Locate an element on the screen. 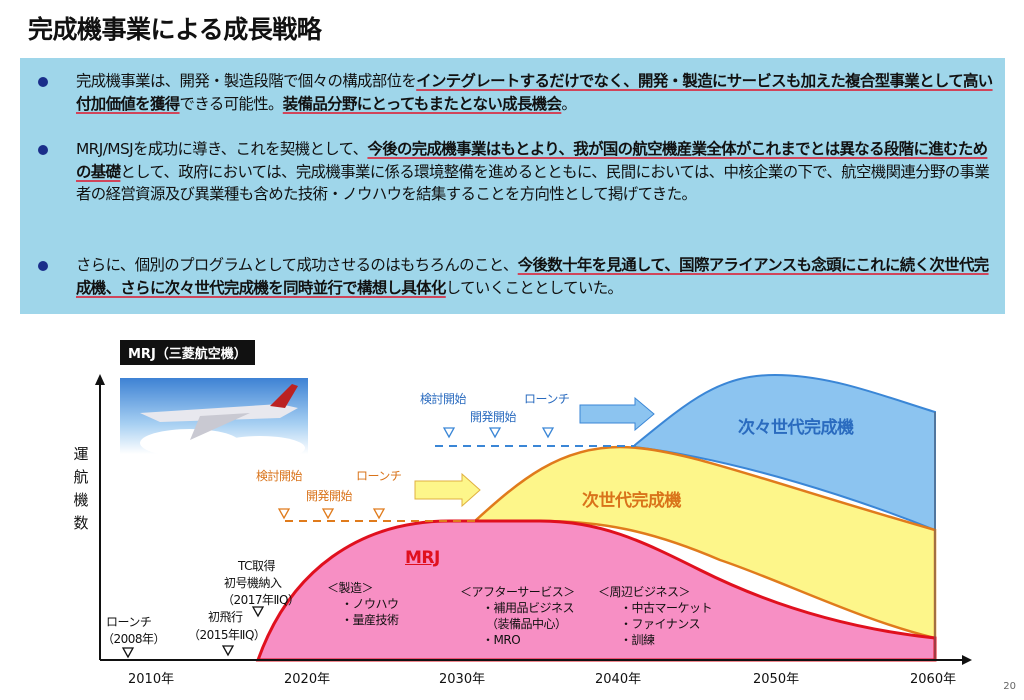 This screenshot has height=700, width=1024. next-next-gen-area is located at coordinates (785, 452).